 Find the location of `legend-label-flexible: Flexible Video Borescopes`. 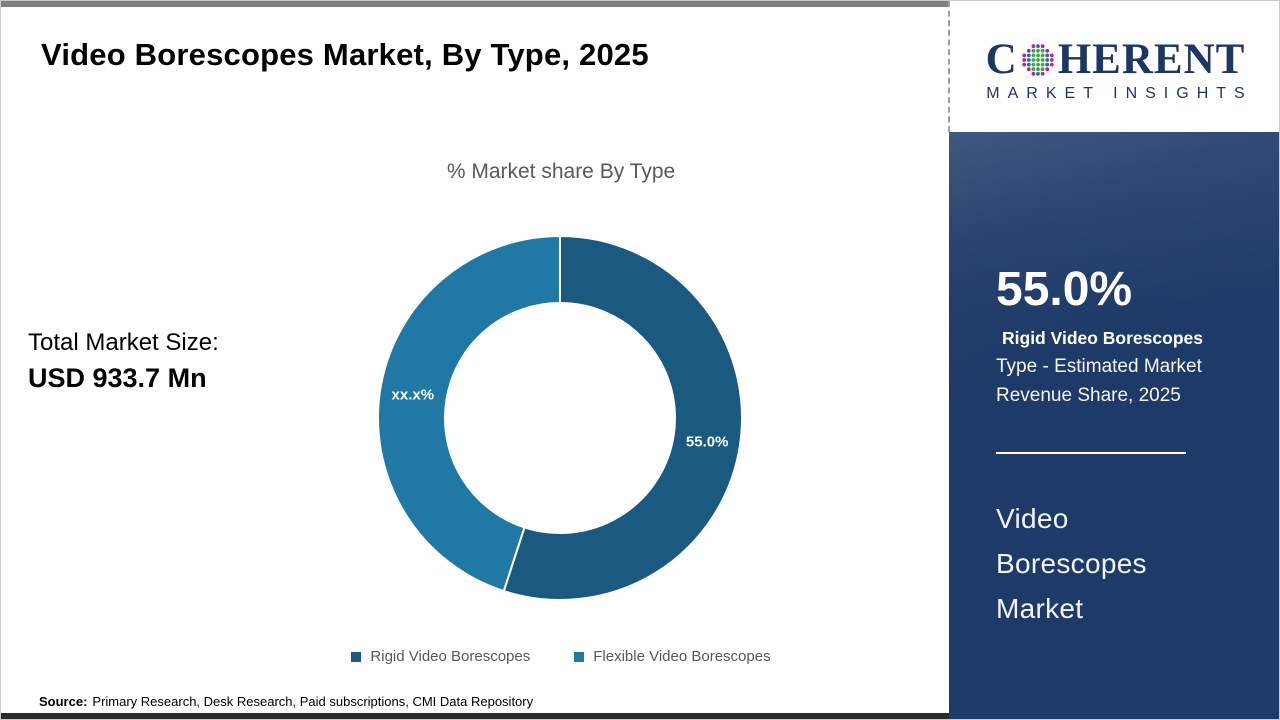

legend-label-flexible: Flexible Video Borescopes is located at coordinates (682, 656).